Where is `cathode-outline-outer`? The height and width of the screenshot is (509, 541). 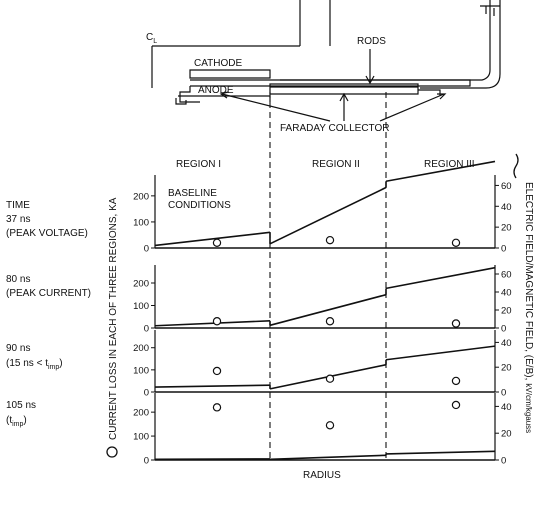 cathode-outline-outer is located at coordinates (241, 44).